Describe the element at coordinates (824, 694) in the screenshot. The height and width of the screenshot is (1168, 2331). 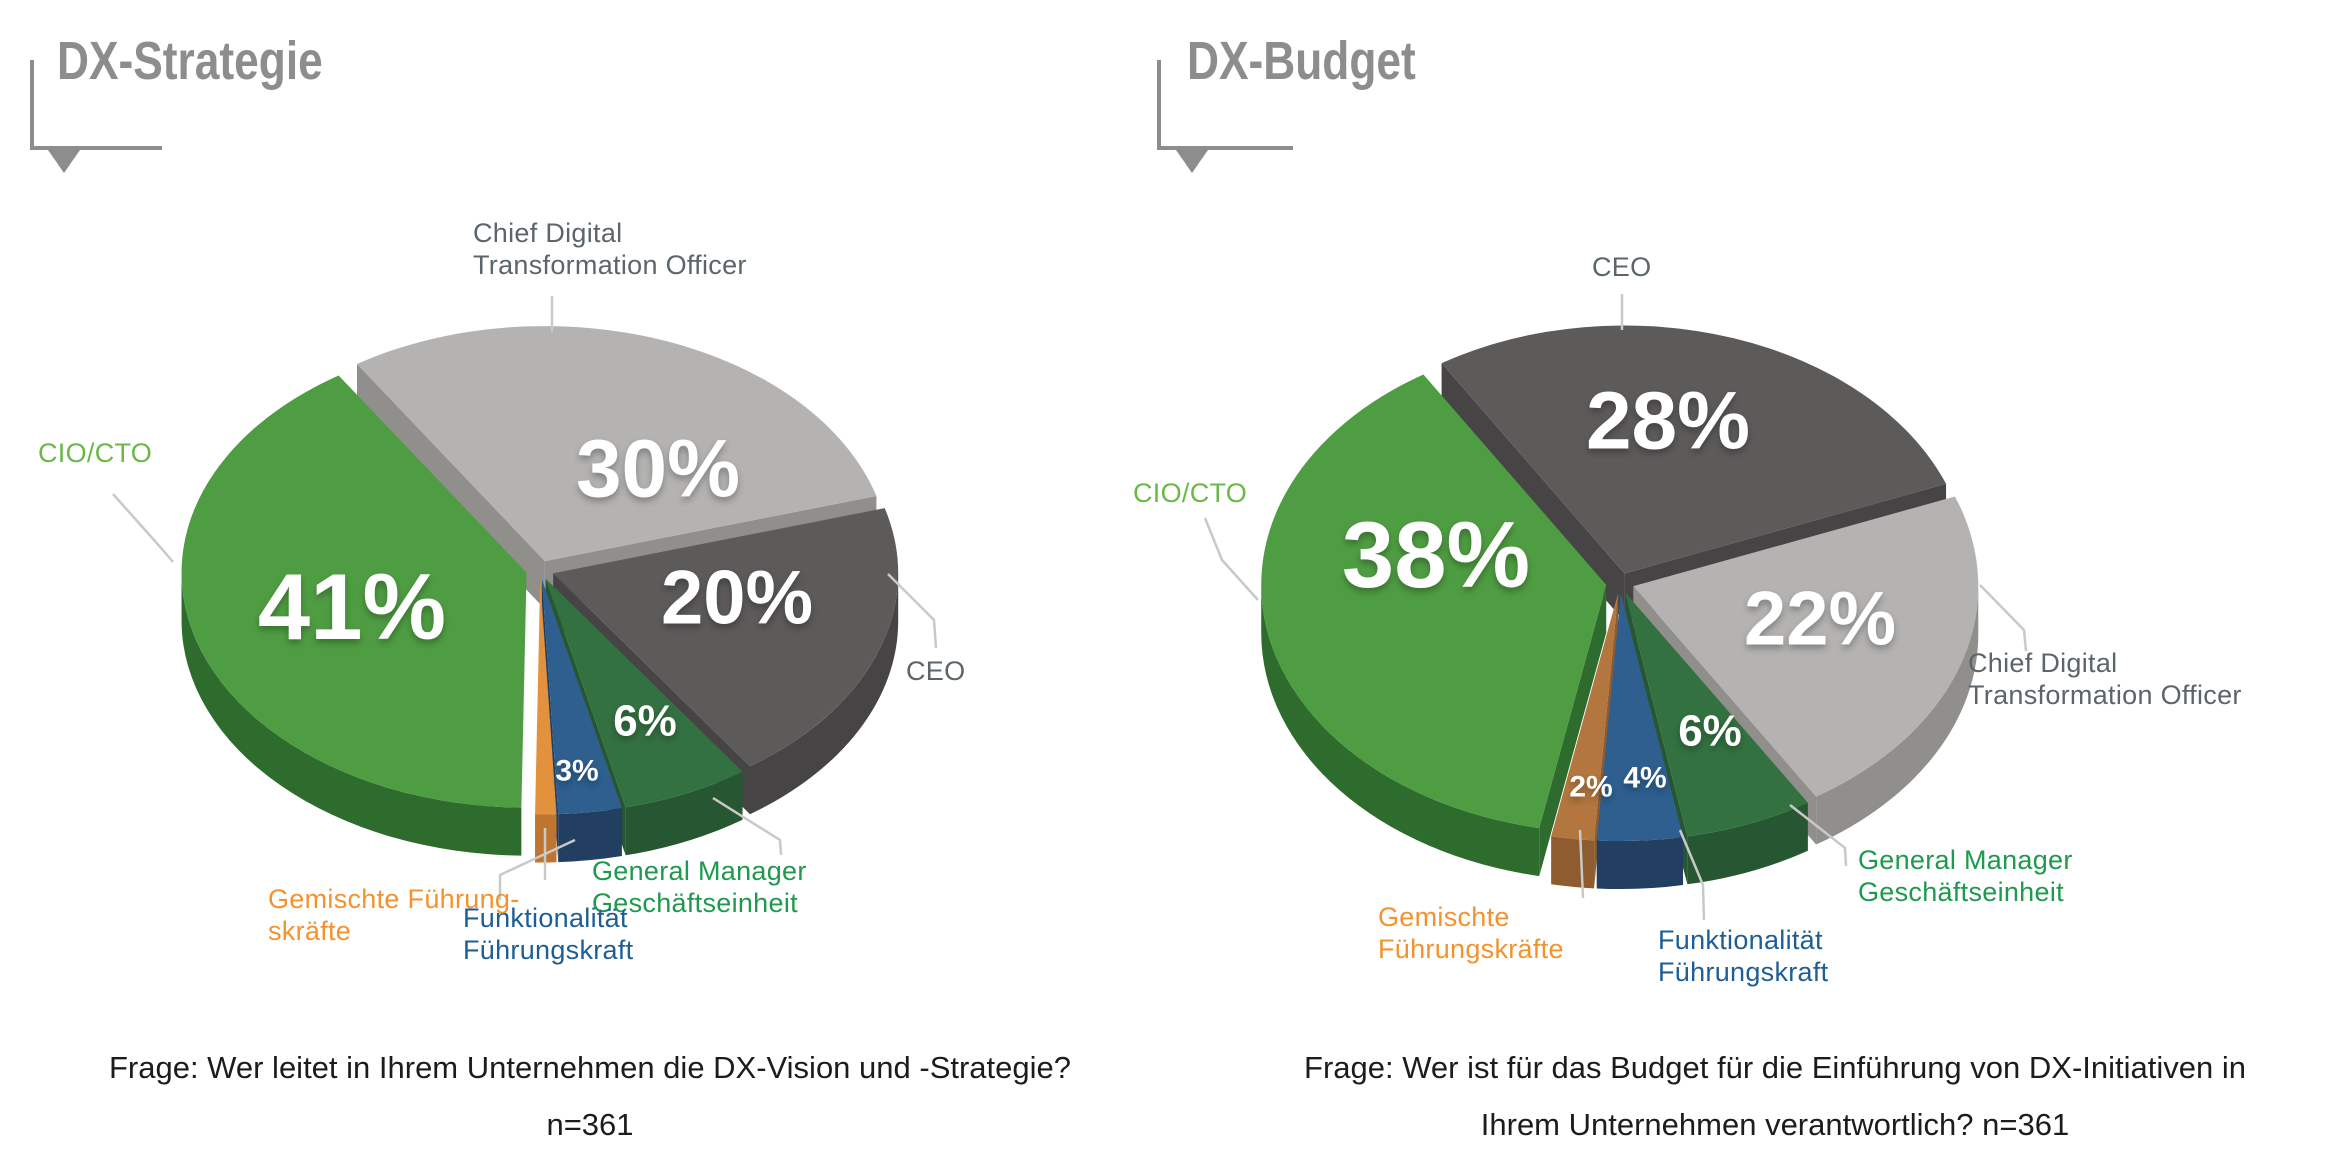
I see `pie-slice-ceo-rim` at that location.